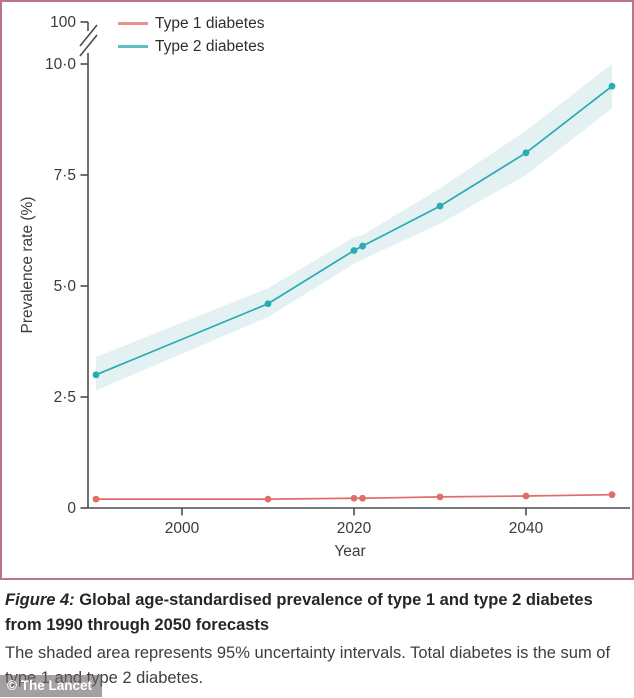 The image size is (634, 698). Describe the element at coordinates (71, 508) in the screenshot. I see `y-tick-label: 0` at that location.